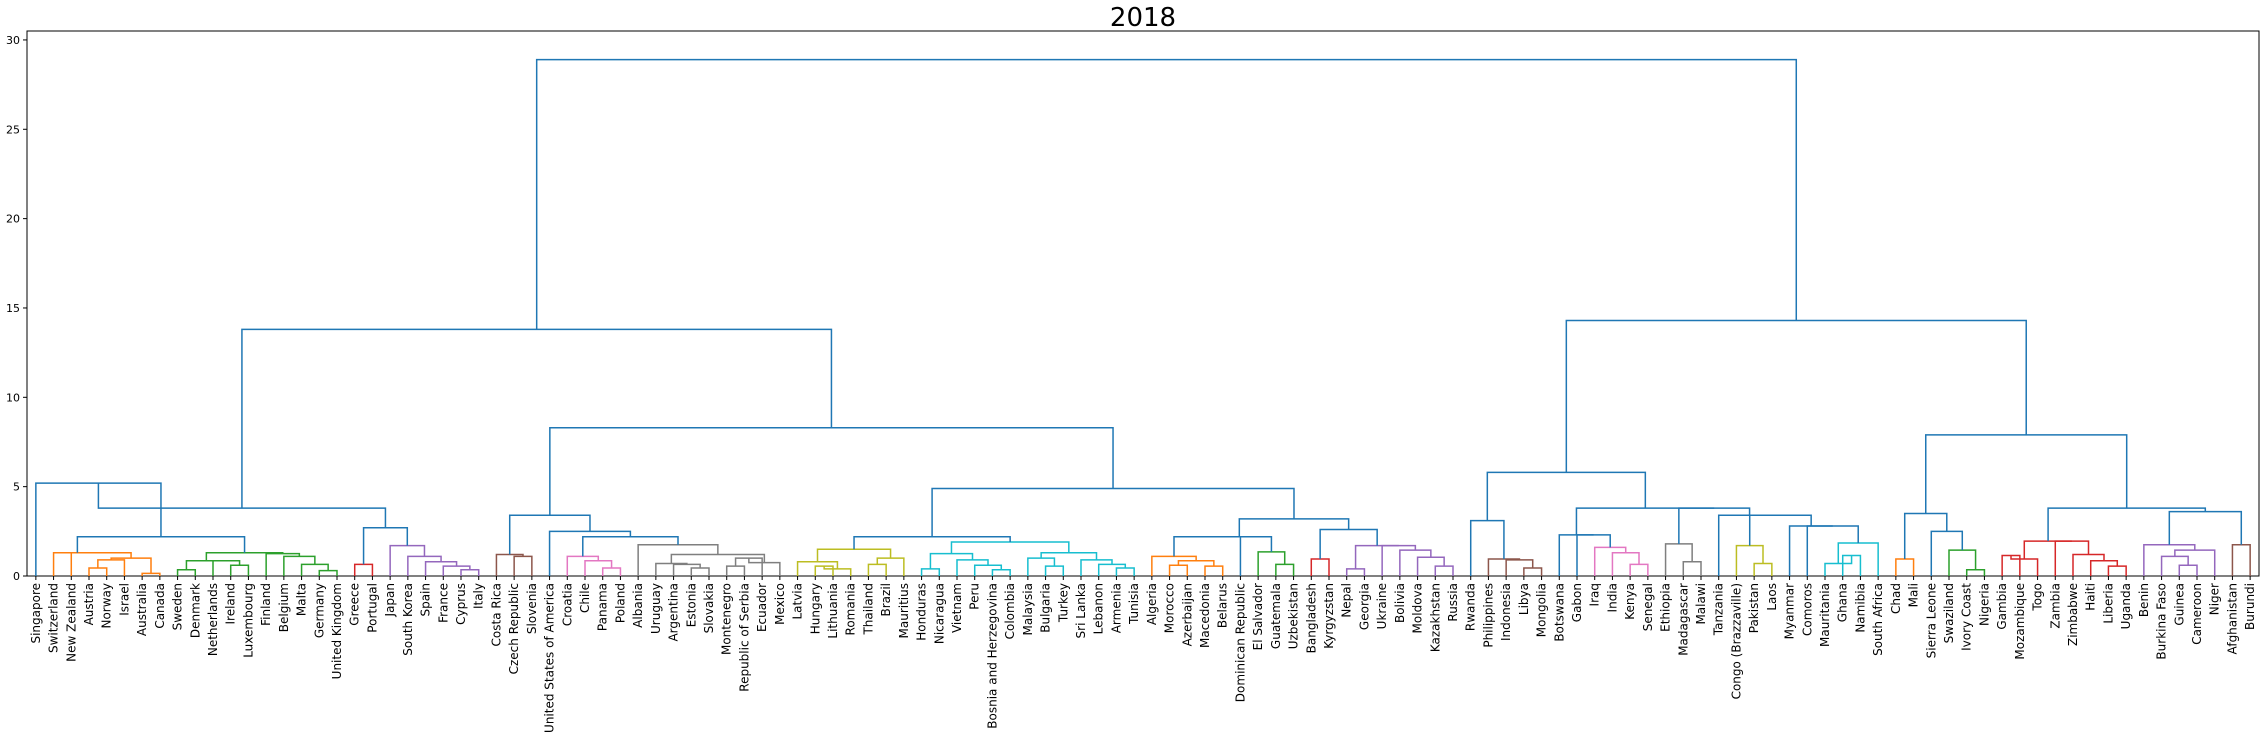 The width and height of the screenshot is (2266, 740). Describe the element at coordinates (1382, 606) in the screenshot. I see `leaf-label: Ukraine` at that location.